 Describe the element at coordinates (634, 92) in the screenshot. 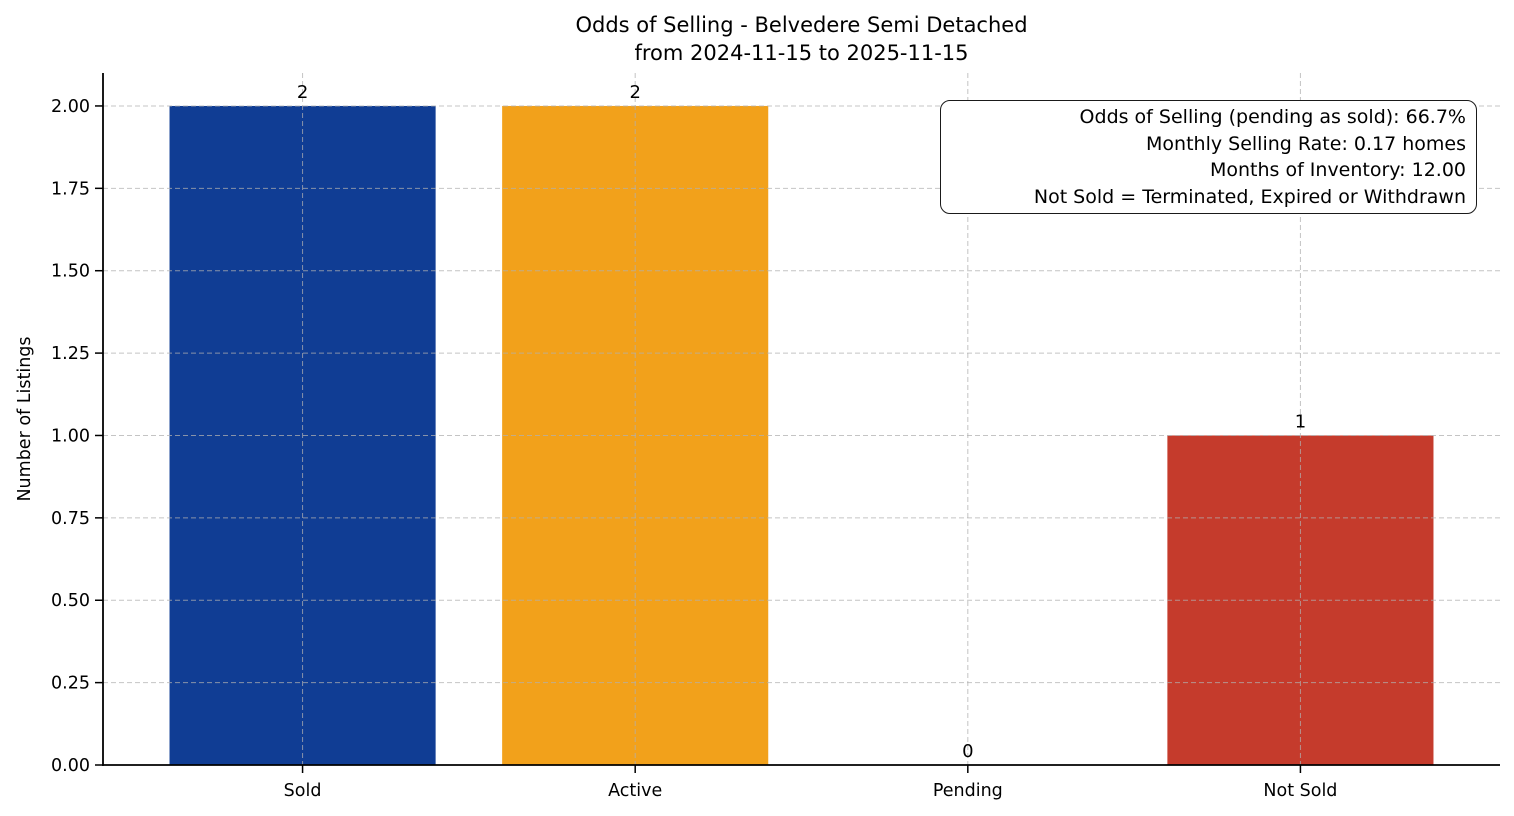

I see `bar-value-label-active: 2` at that location.